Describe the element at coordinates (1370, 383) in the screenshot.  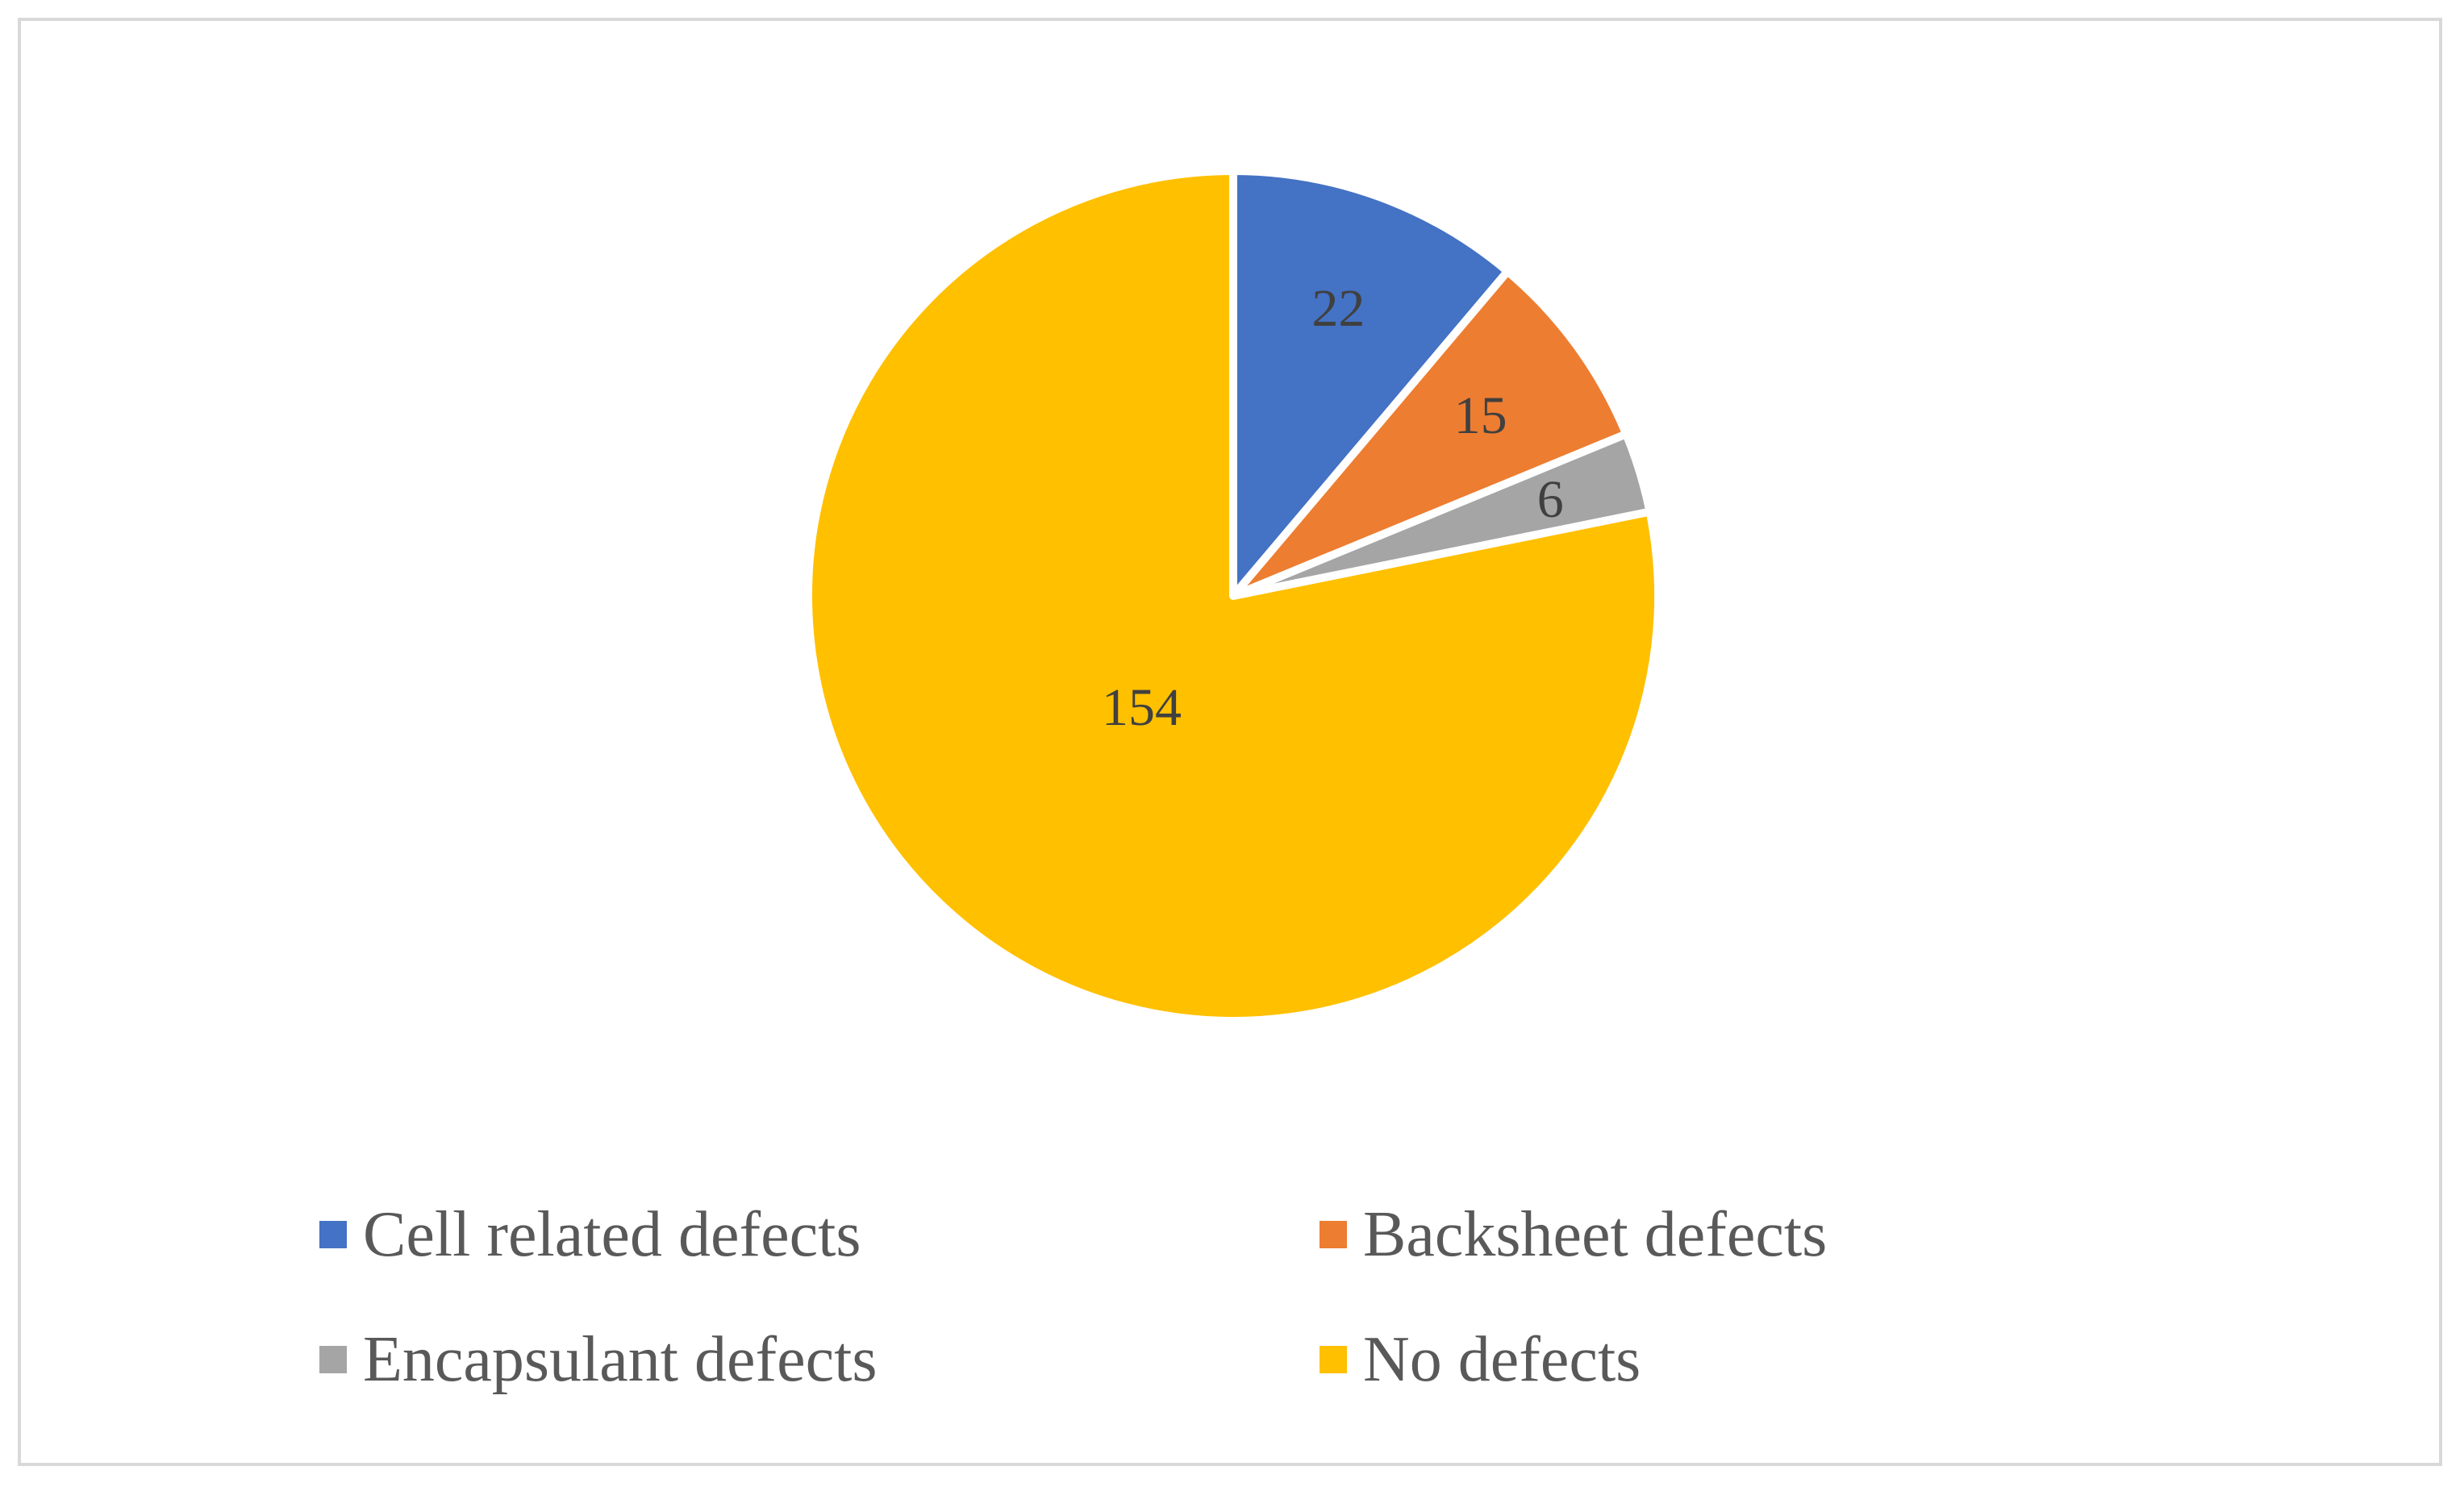
I see `pie-slice-cell-related-defects` at that location.